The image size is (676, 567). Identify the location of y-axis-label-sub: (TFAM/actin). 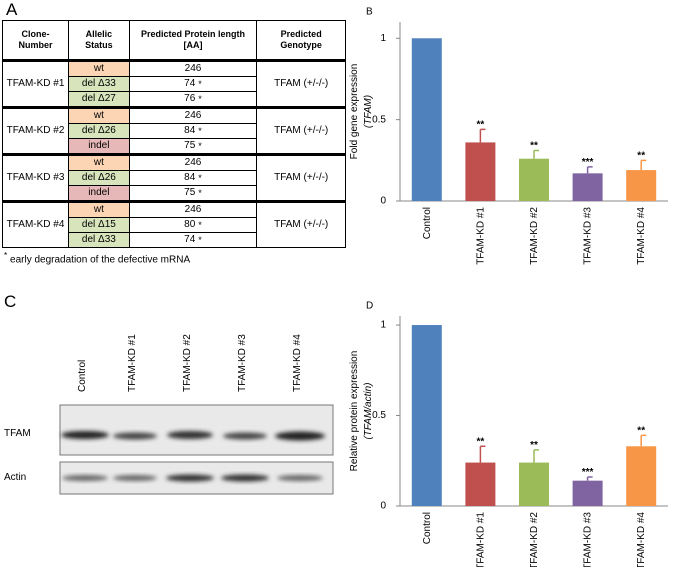
(368, 410).